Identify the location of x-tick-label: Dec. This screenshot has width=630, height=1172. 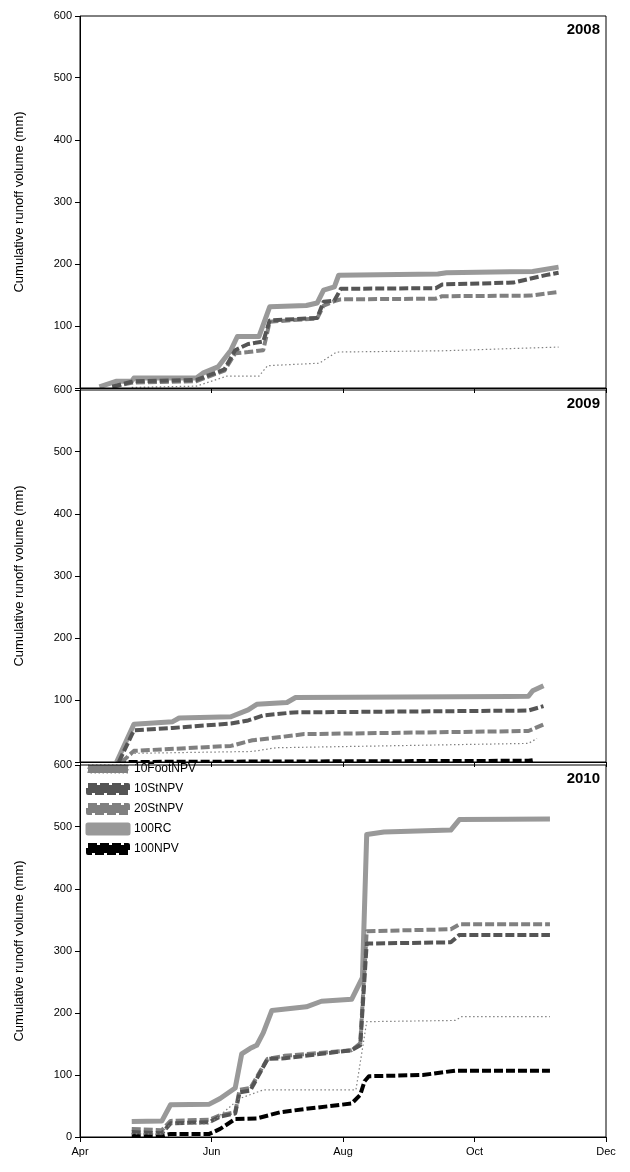
(606, 1150).